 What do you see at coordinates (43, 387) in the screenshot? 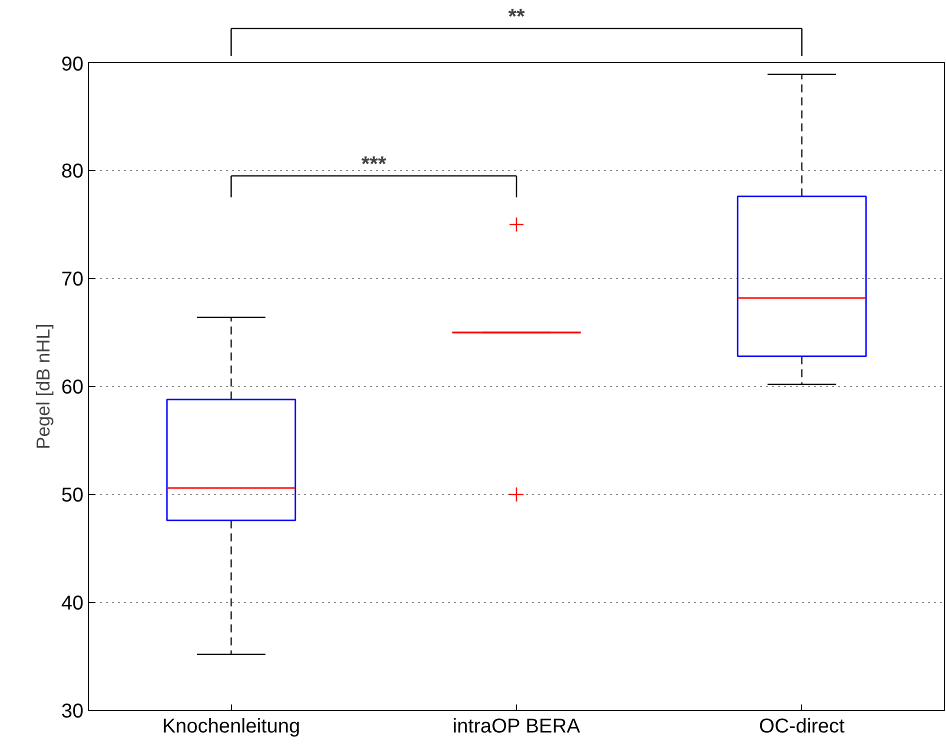
I see `y-axis-title: Pegel [dB nHL]` at bounding box center [43, 387].